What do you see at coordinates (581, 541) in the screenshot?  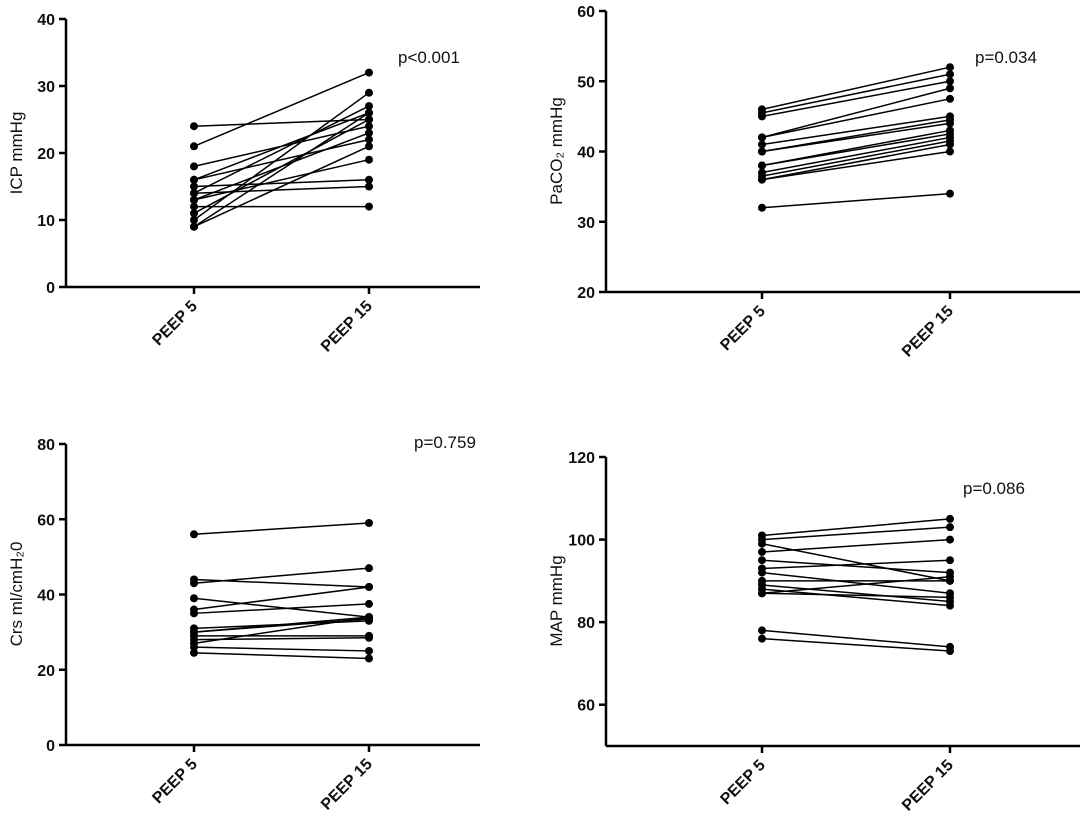 I see `y-tick-label: 100` at bounding box center [581, 541].